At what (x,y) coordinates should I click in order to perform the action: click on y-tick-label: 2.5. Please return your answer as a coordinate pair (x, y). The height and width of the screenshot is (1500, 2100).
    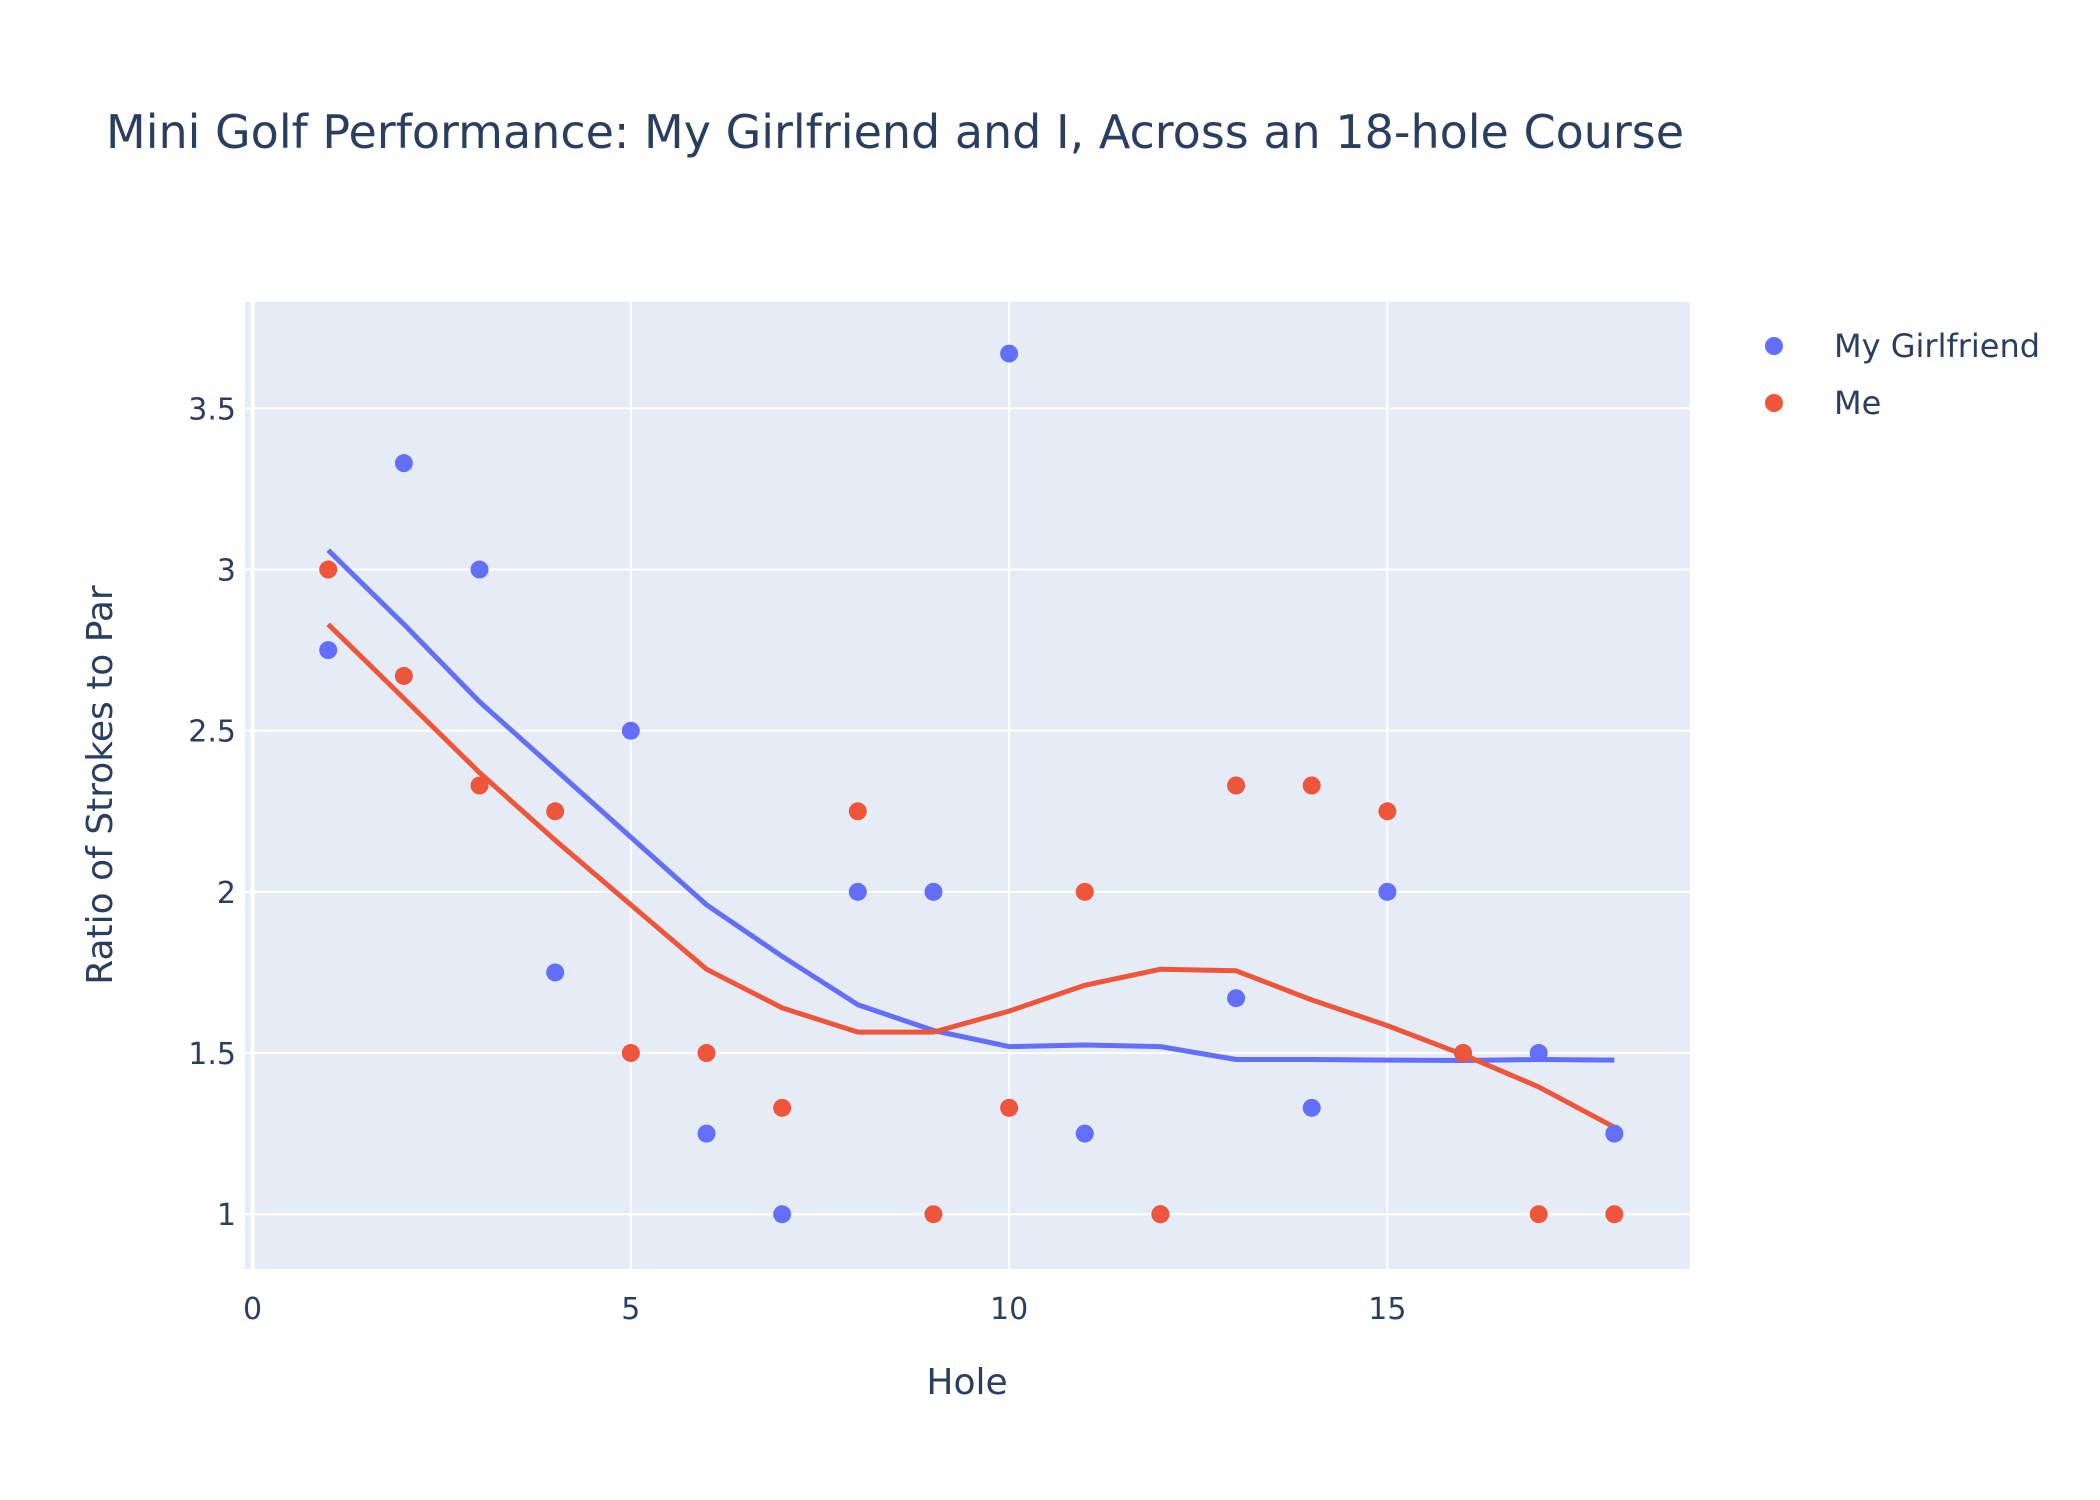
    Looking at the image, I should click on (212, 732).